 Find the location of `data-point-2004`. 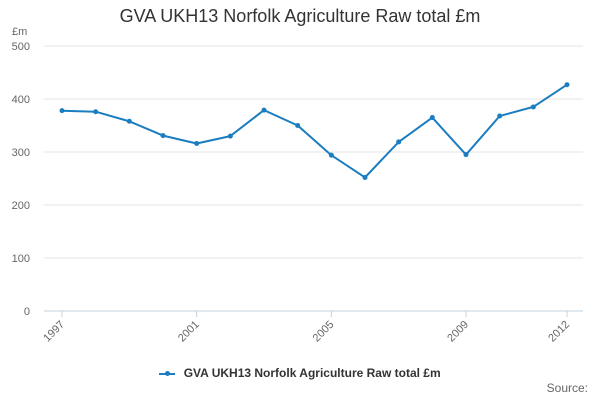

data-point-2004 is located at coordinates (298, 125).